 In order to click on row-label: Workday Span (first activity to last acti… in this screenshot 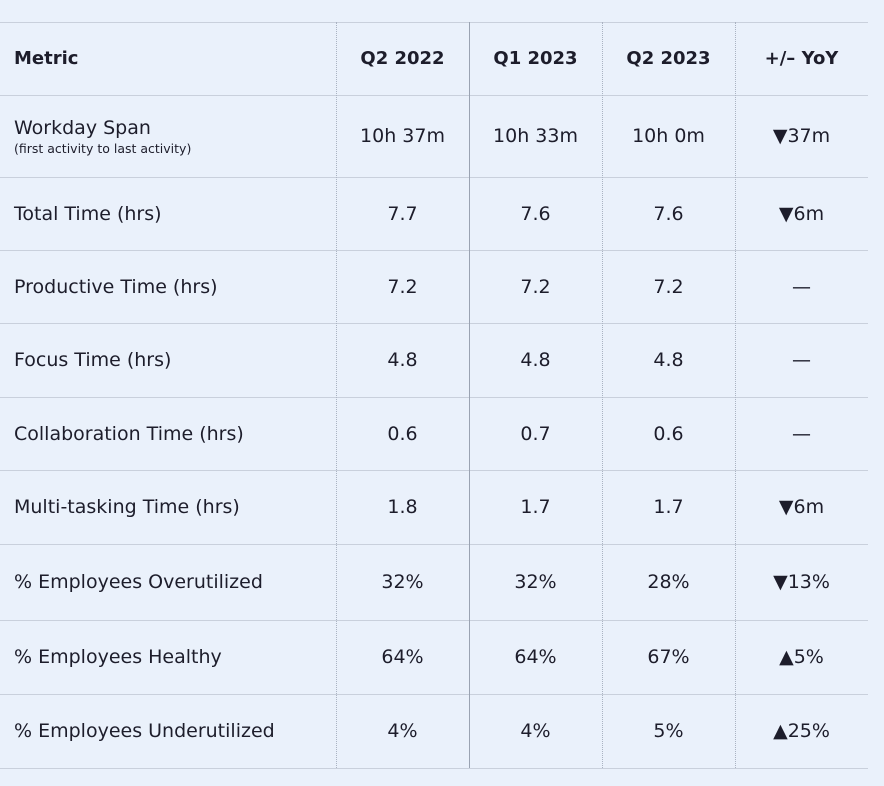, I will do `click(102, 136)`.